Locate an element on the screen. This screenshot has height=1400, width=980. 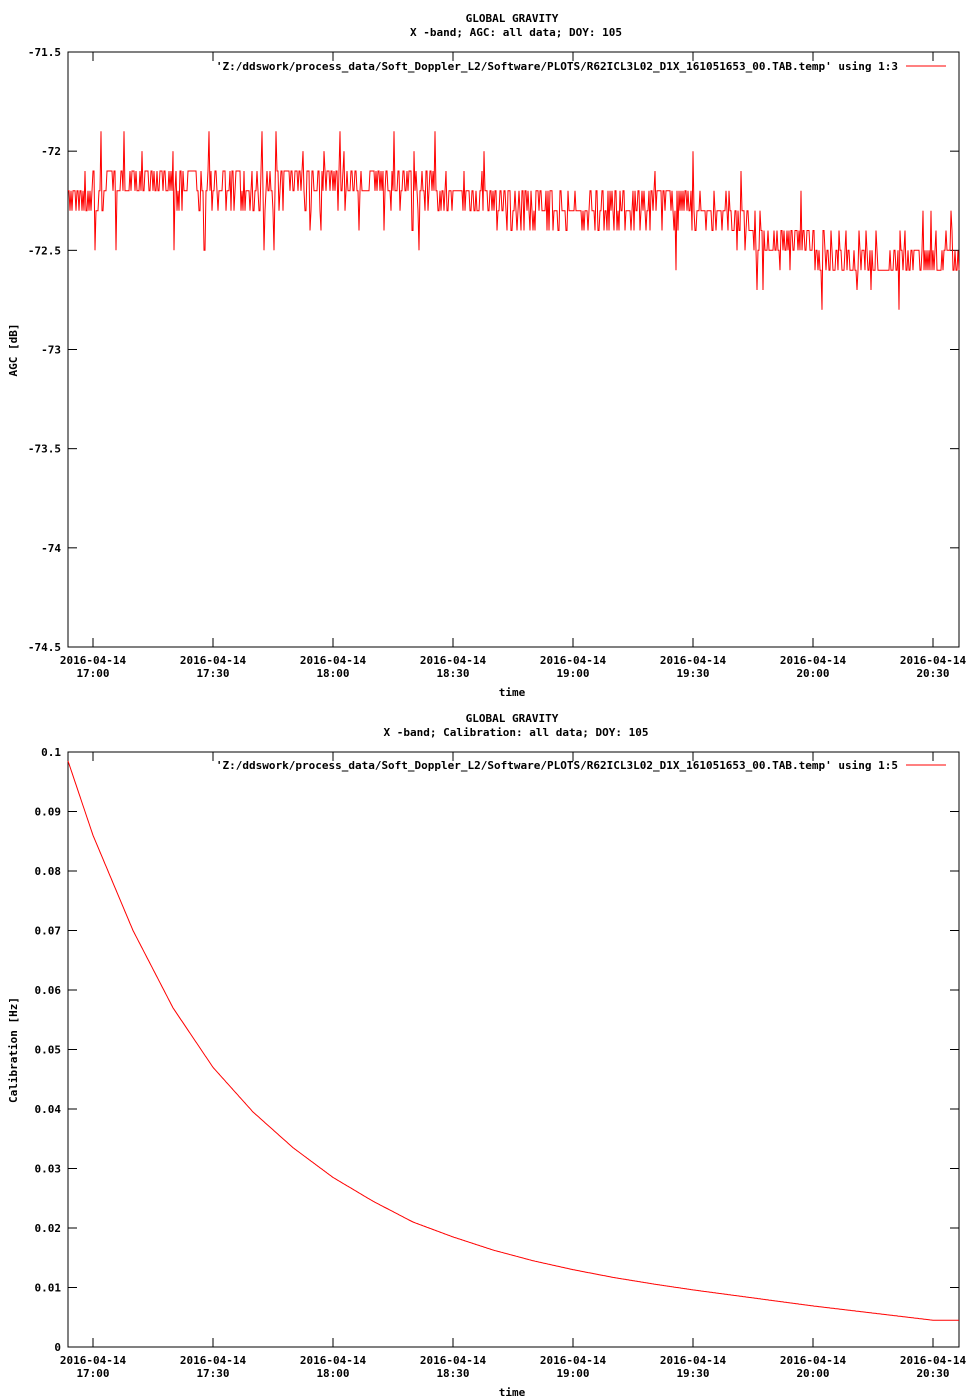
agc-y-tick-label: -72.5 is located at coordinates (44, 250).